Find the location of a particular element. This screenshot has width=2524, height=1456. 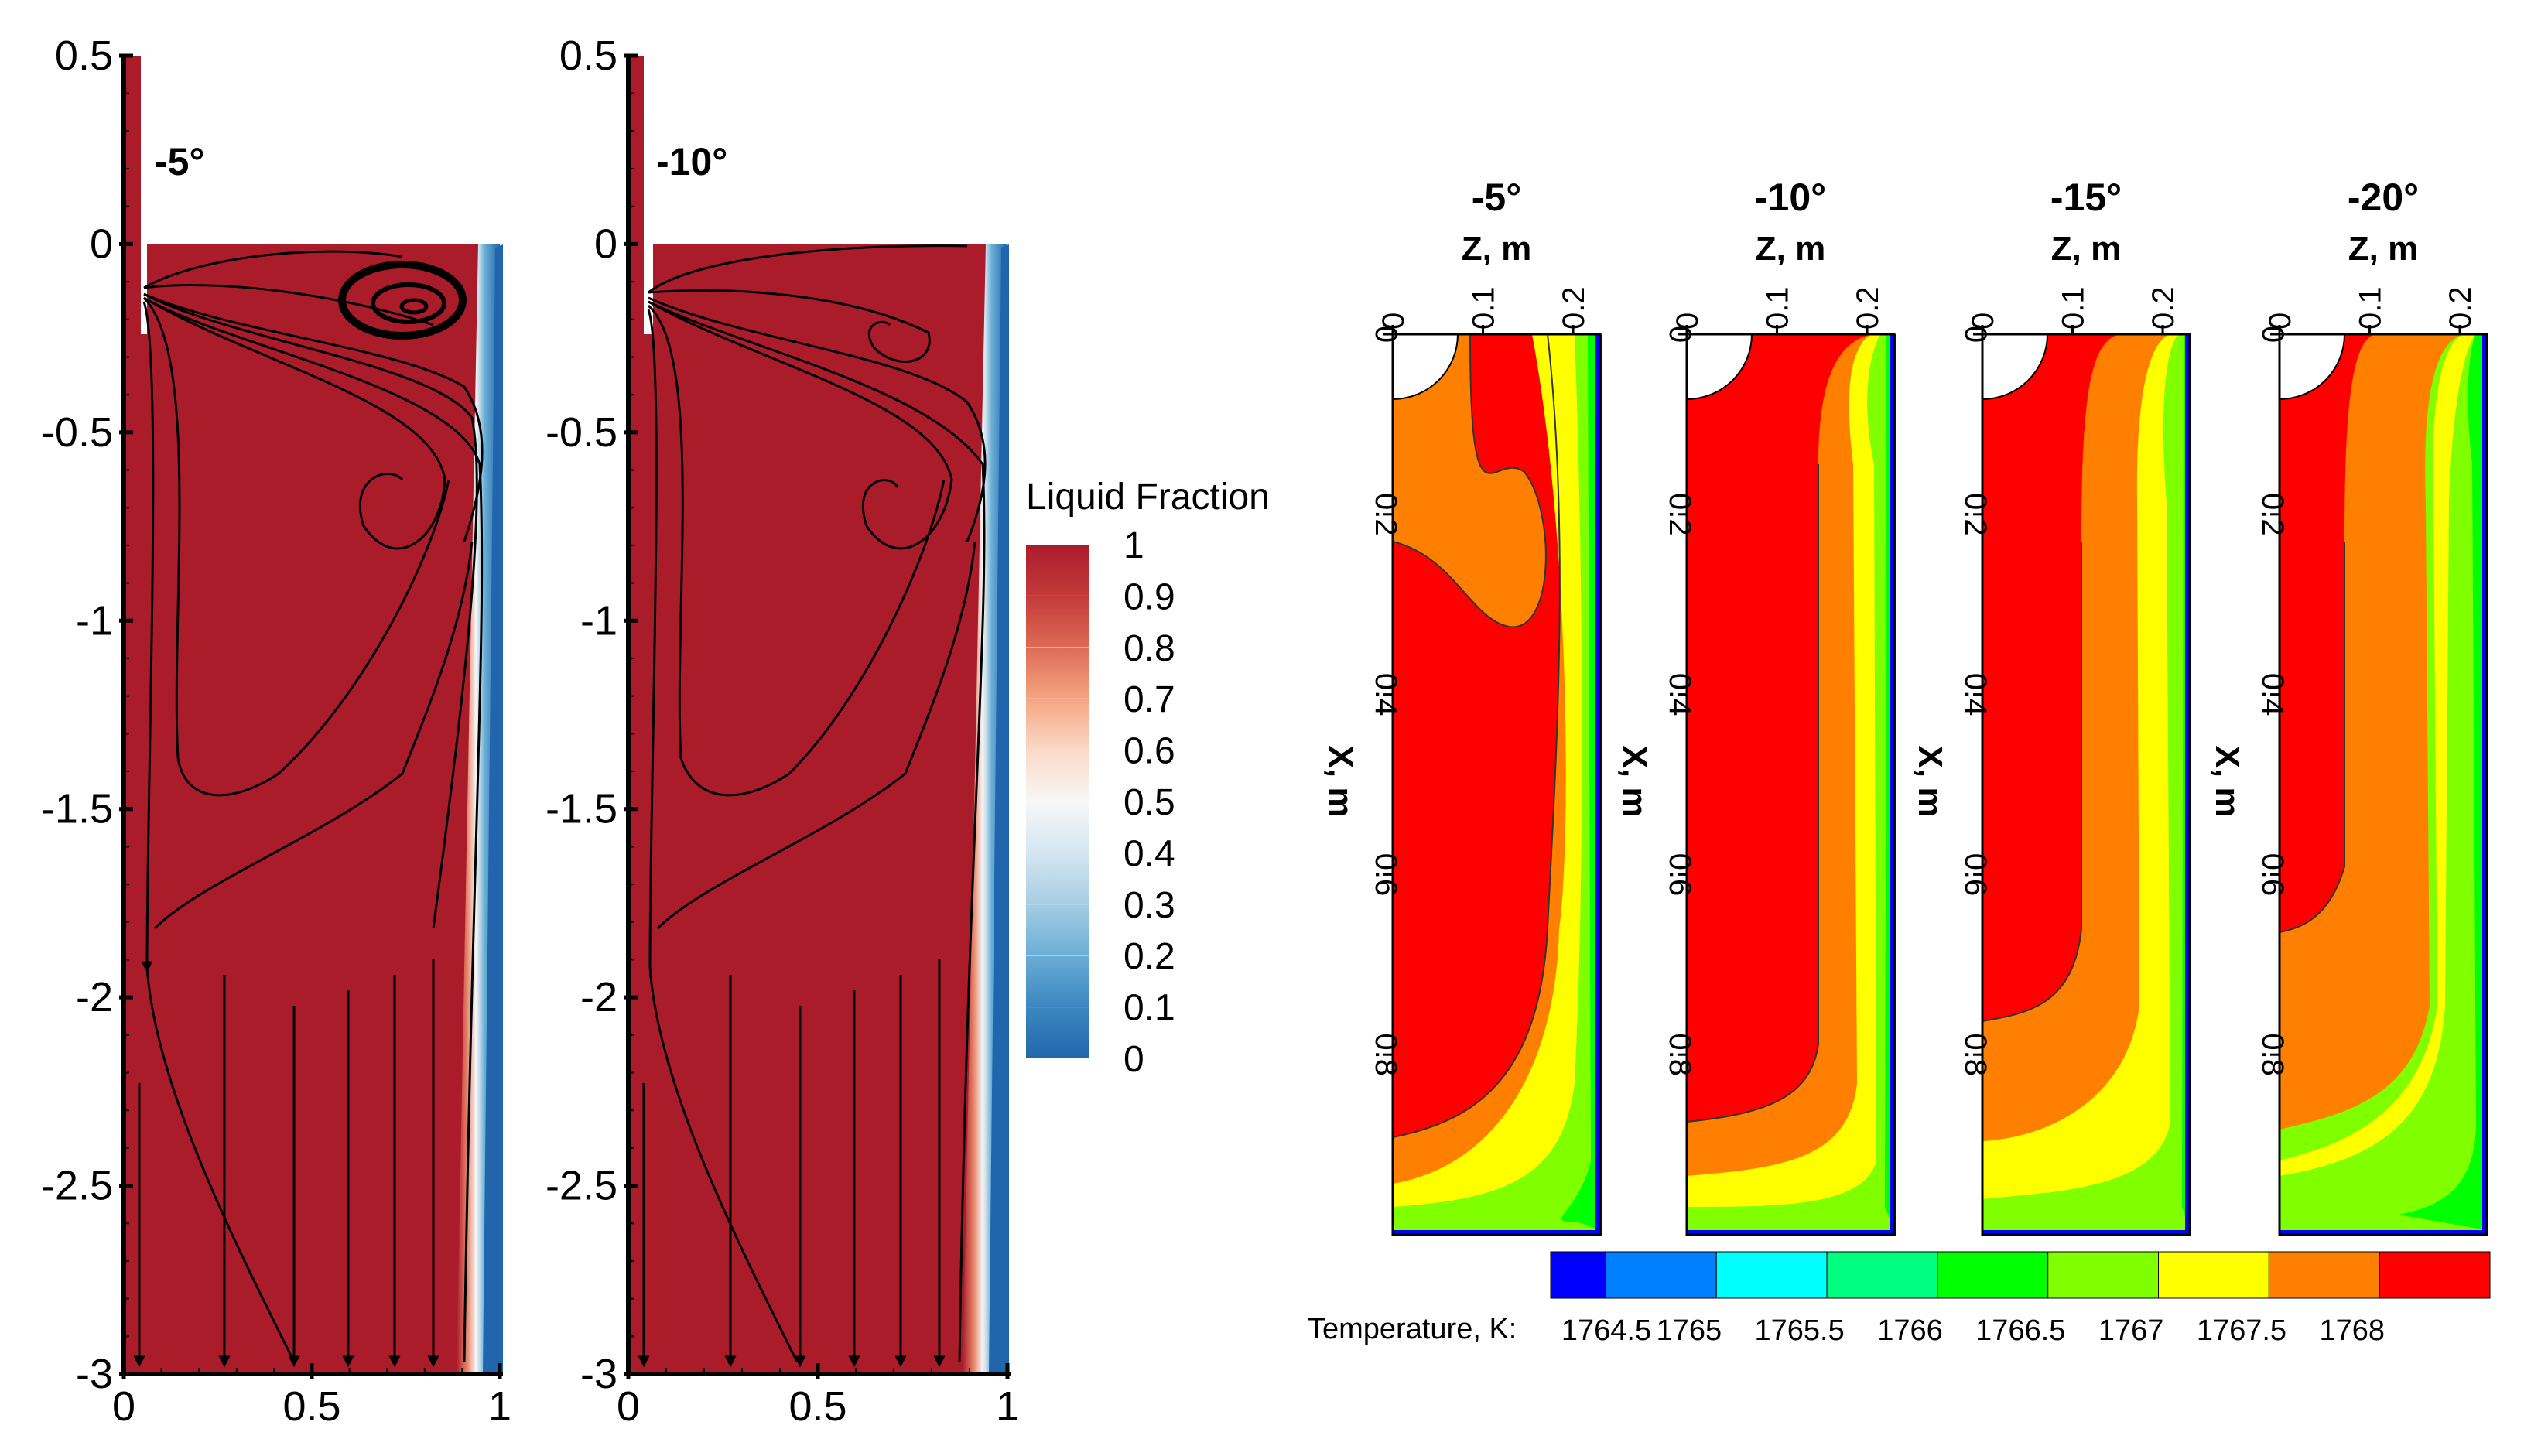

temp-xtick-label-2-4: 0.8 is located at coordinates (1680, 1054).